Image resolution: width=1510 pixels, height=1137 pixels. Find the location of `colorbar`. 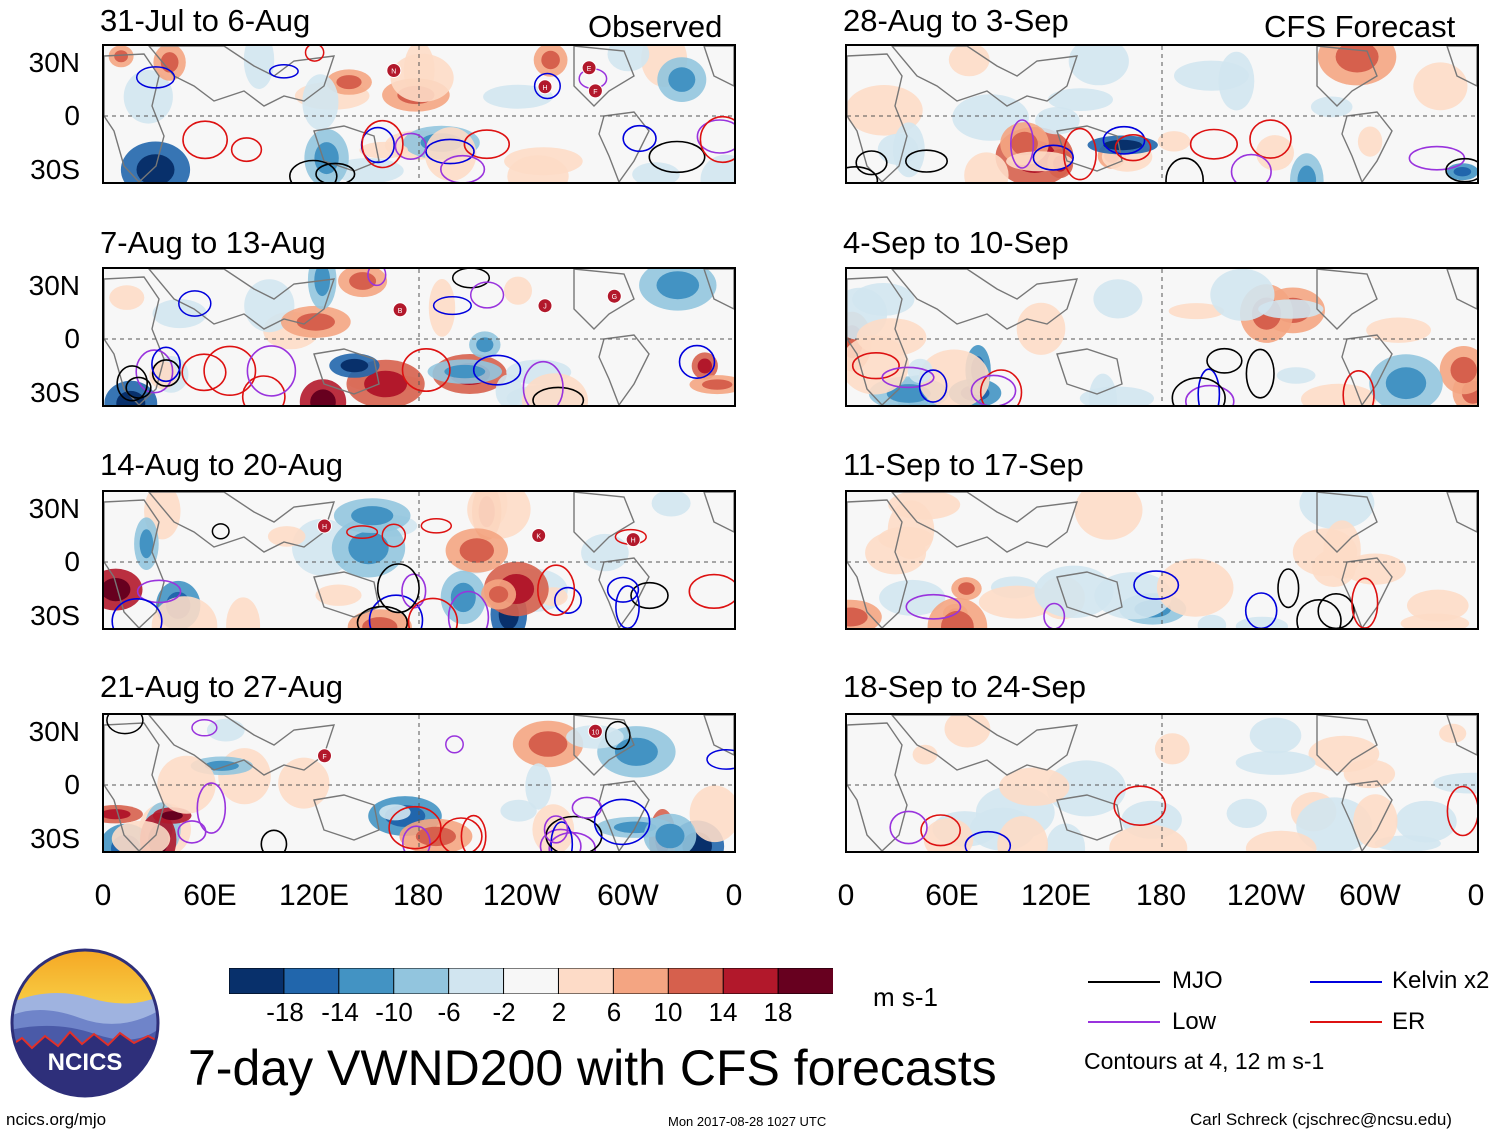

colorbar is located at coordinates (531, 981).